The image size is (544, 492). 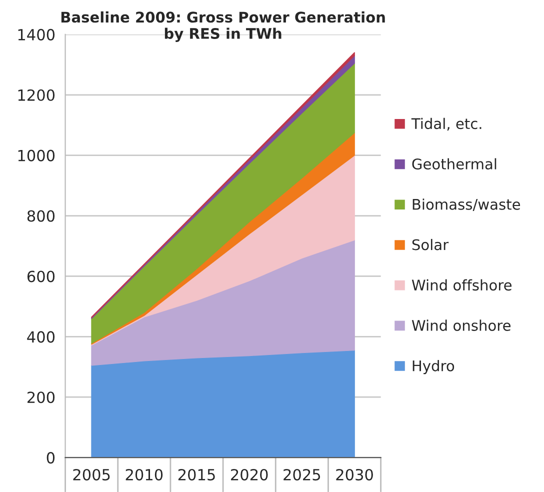 I want to click on x-tick-label: 2010, so click(x=144, y=474).